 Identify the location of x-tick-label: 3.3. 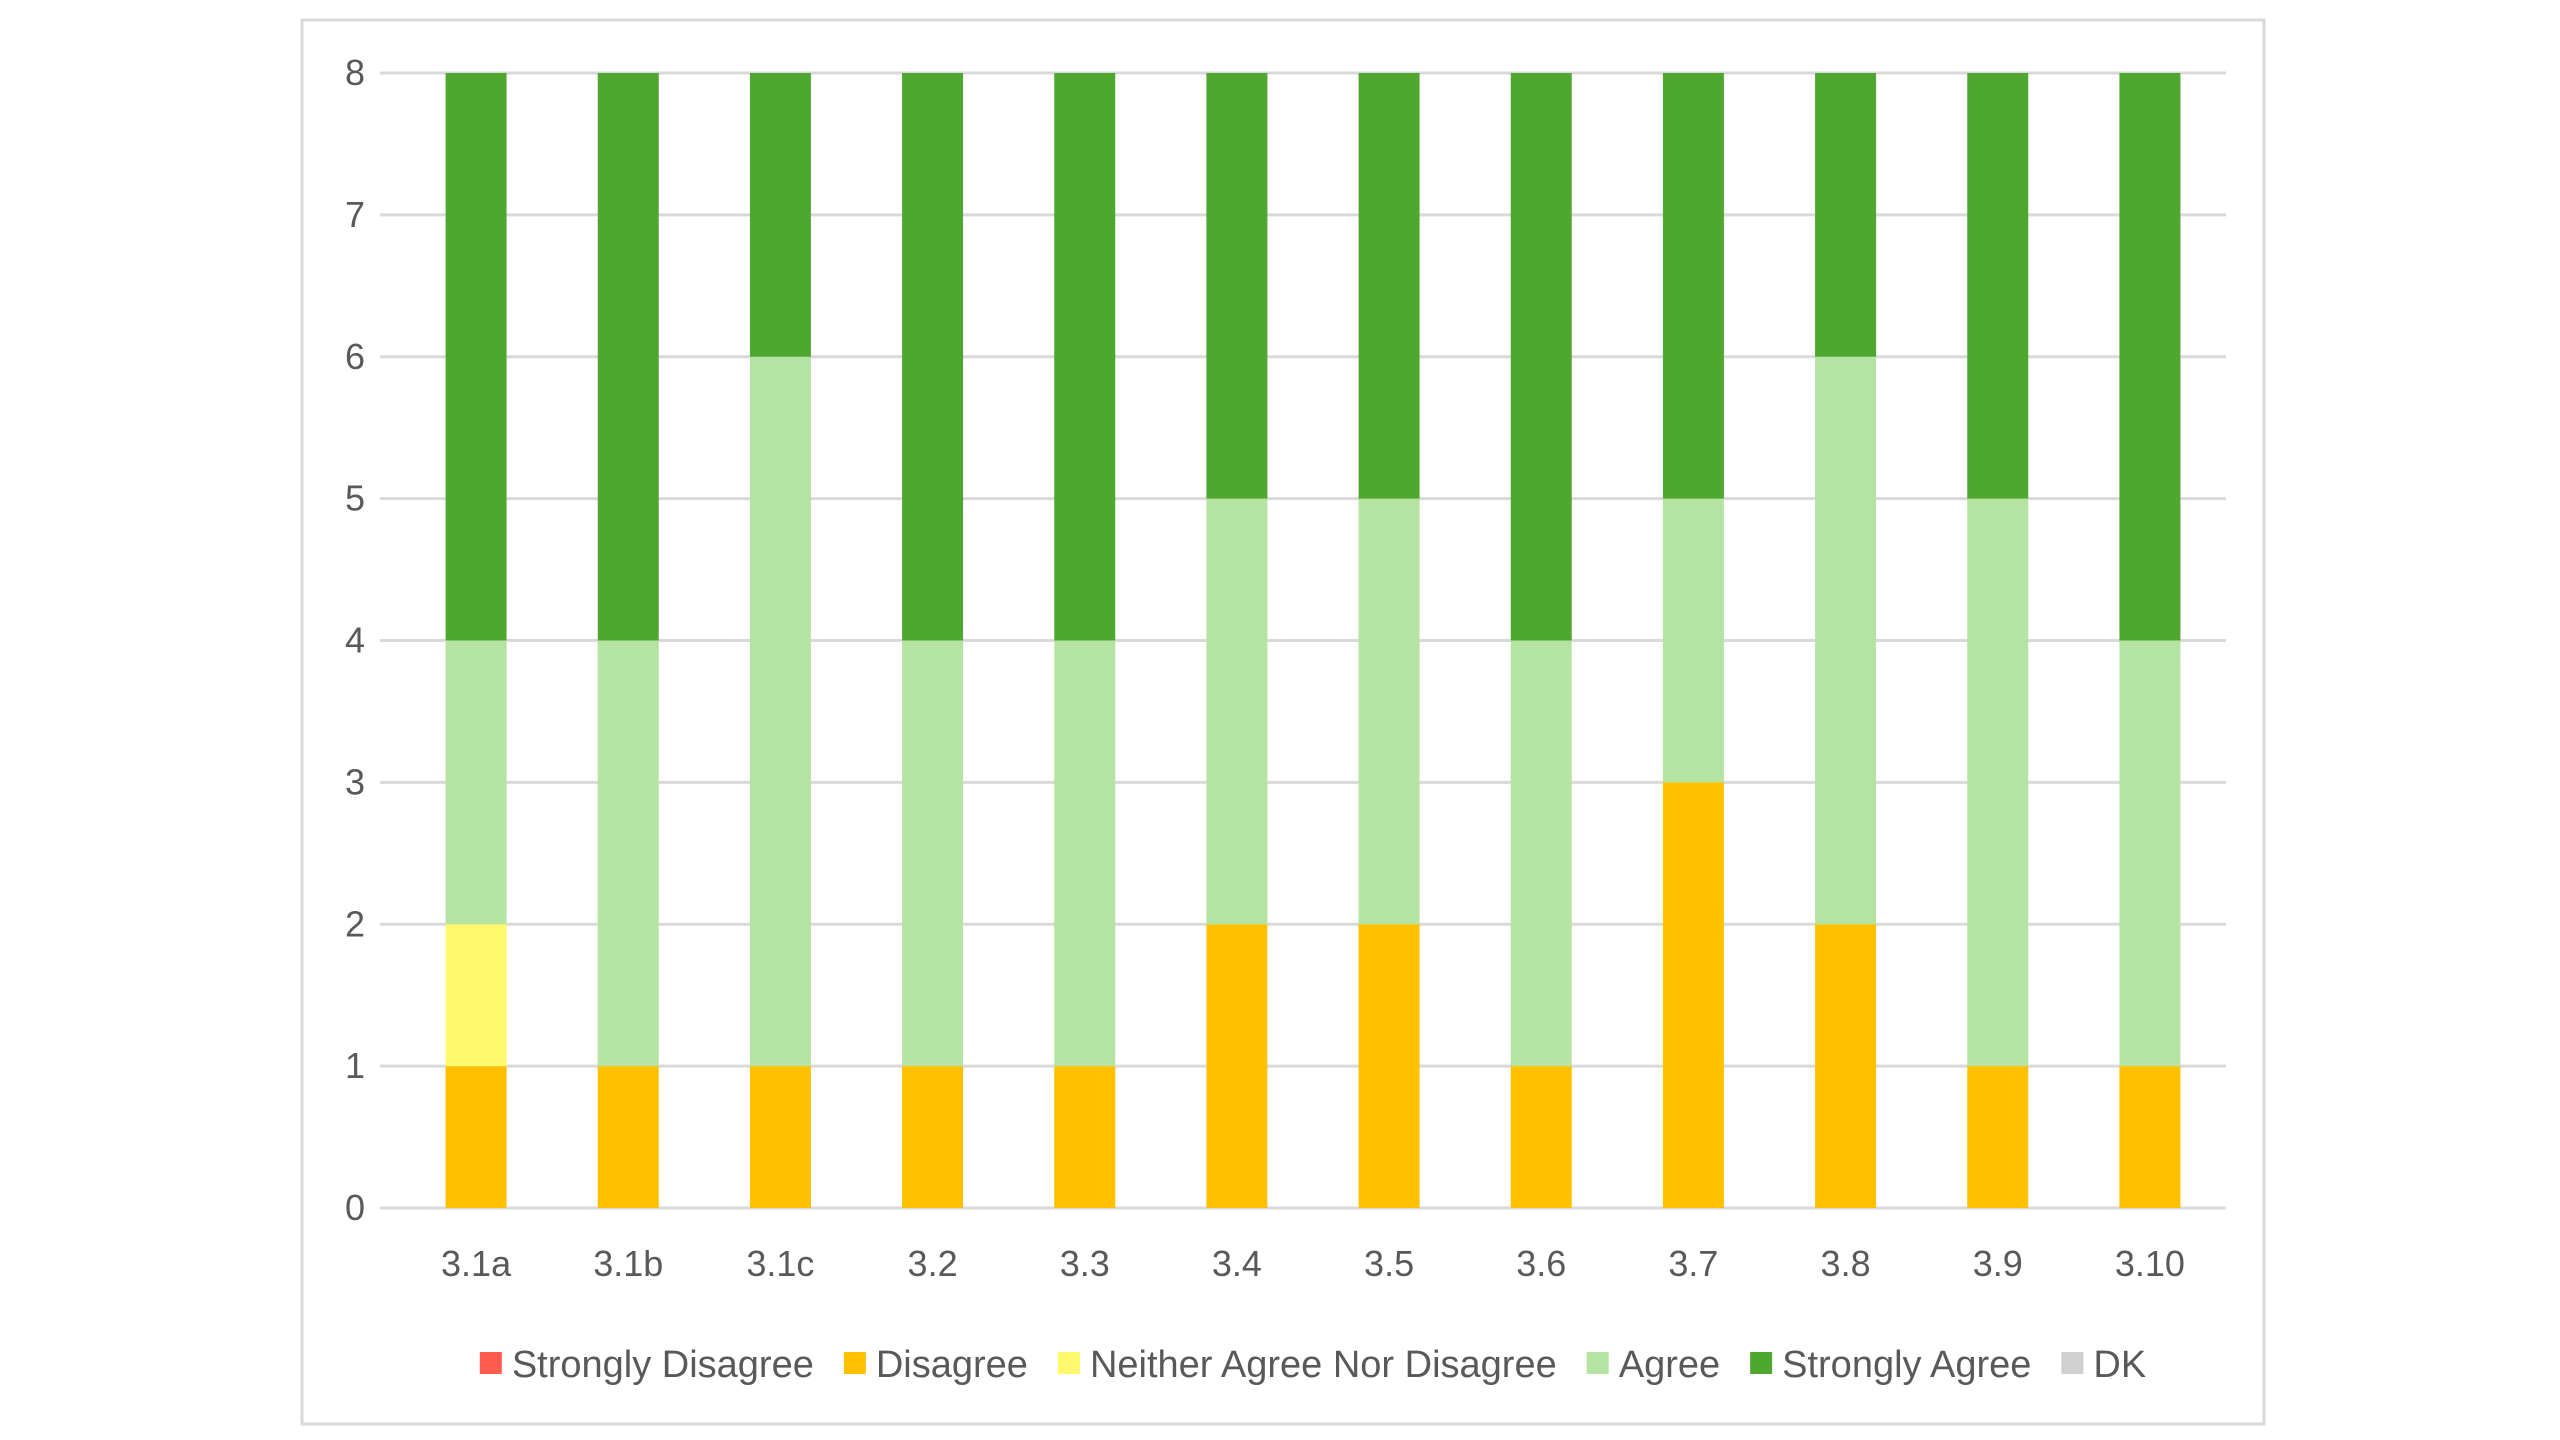
(1085, 1263).